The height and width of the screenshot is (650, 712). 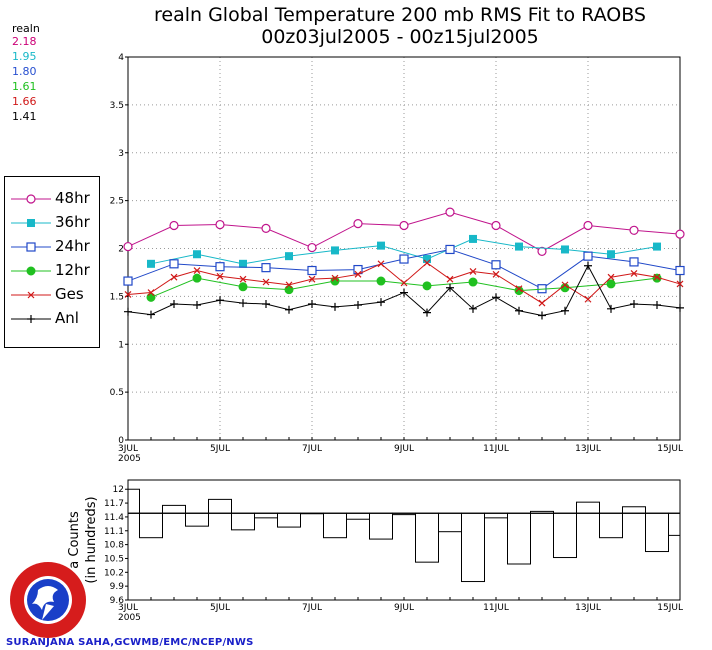 What do you see at coordinates (69, 294) in the screenshot?
I see `legend-label: Ges` at bounding box center [69, 294].